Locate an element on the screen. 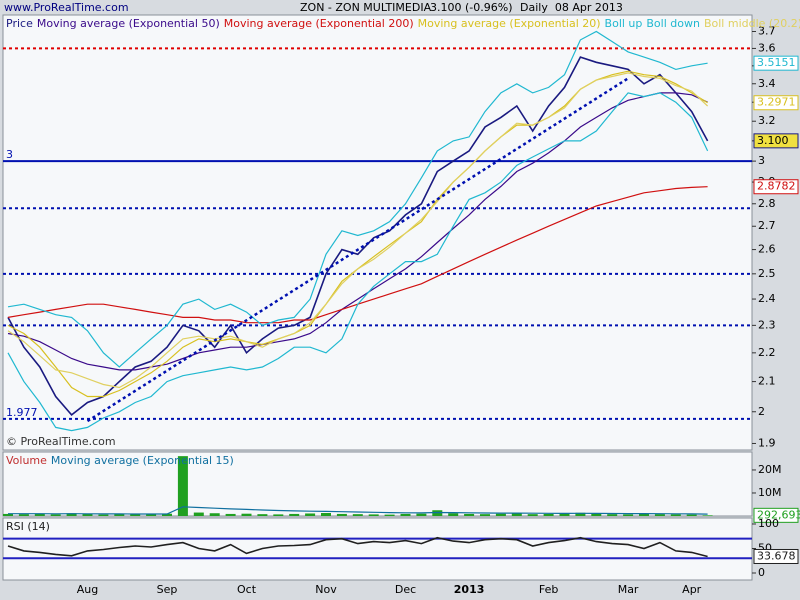 This screenshot has height=600, width=800. x-tick-label: Nov is located at coordinates (326, 589).